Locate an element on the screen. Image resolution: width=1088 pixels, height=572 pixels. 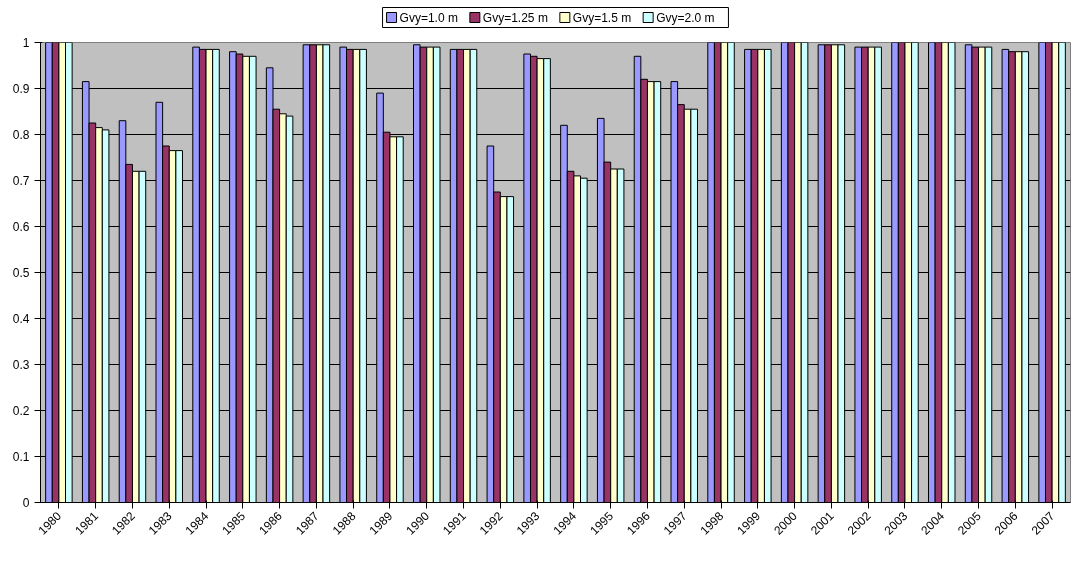
y-tick-label: 0.1 is located at coordinates (21, 457).